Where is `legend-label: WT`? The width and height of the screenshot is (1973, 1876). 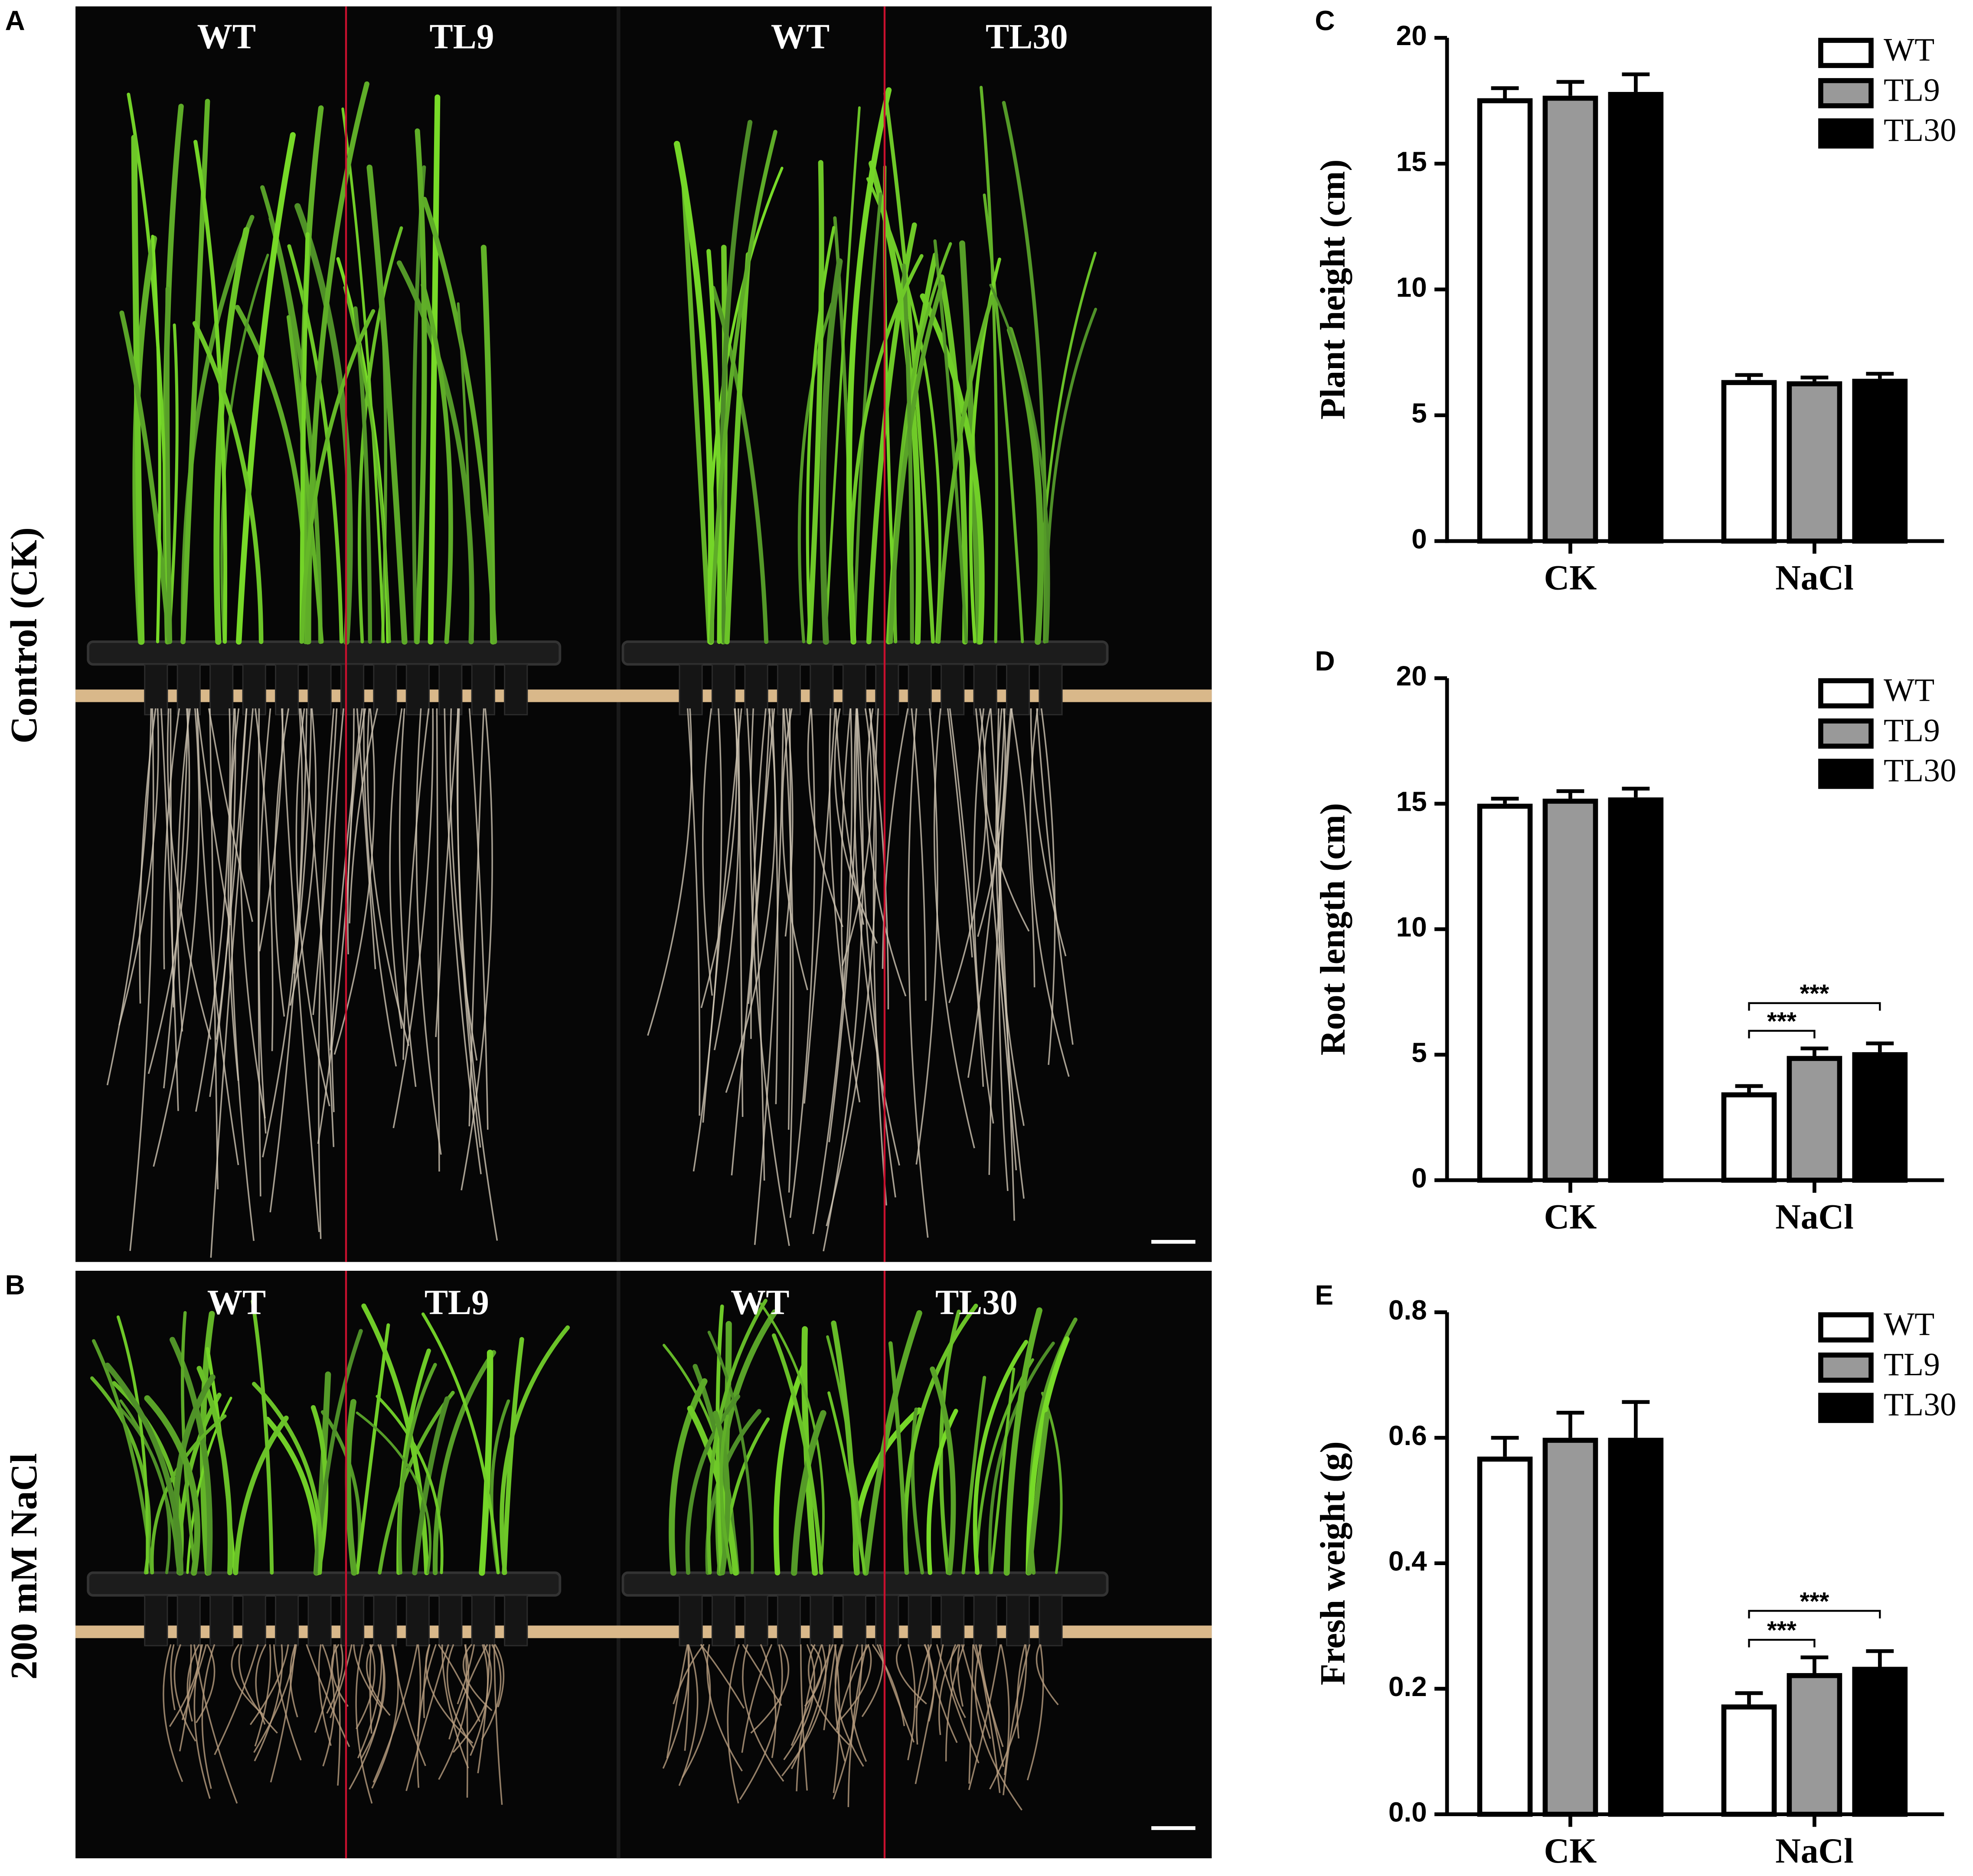 legend-label: WT is located at coordinates (1909, 1324).